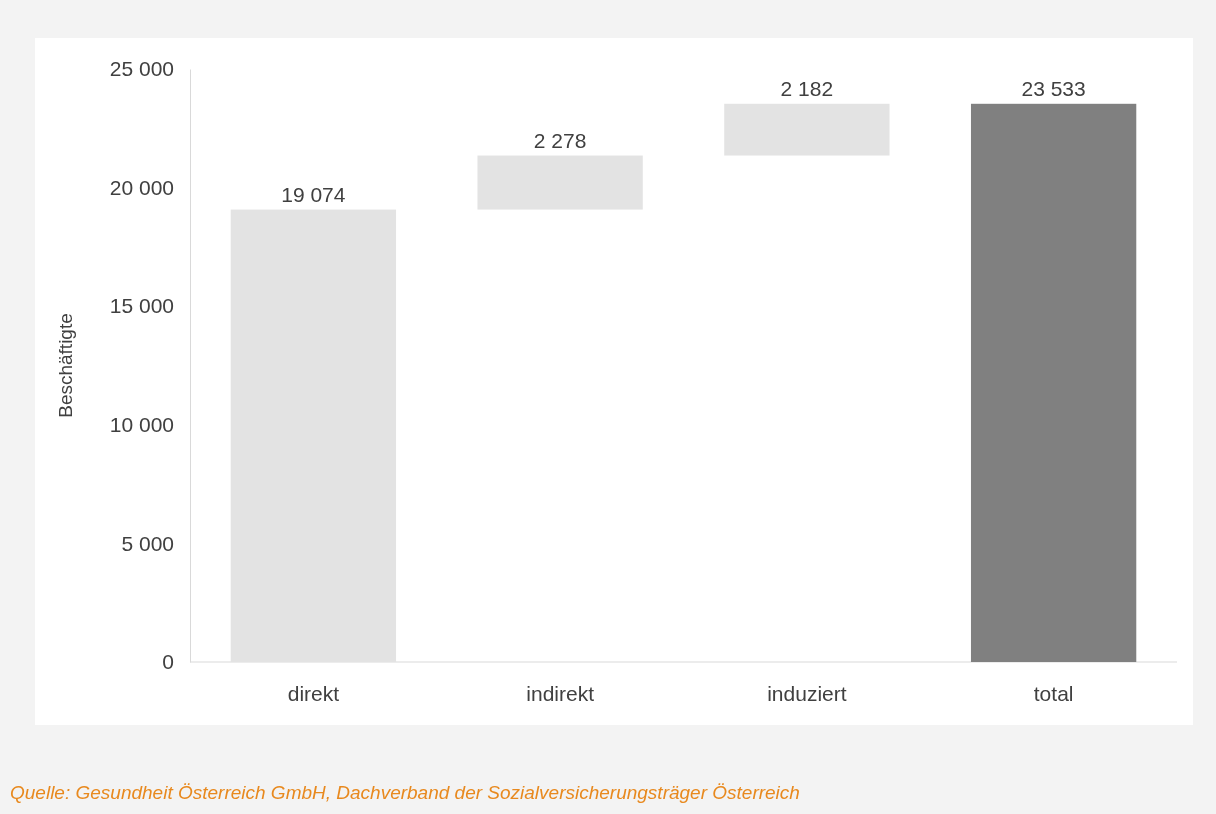 Image resolution: width=1216 pixels, height=814 pixels. Describe the element at coordinates (807, 88) in the screenshot. I see `data-label: 2 182` at that location.